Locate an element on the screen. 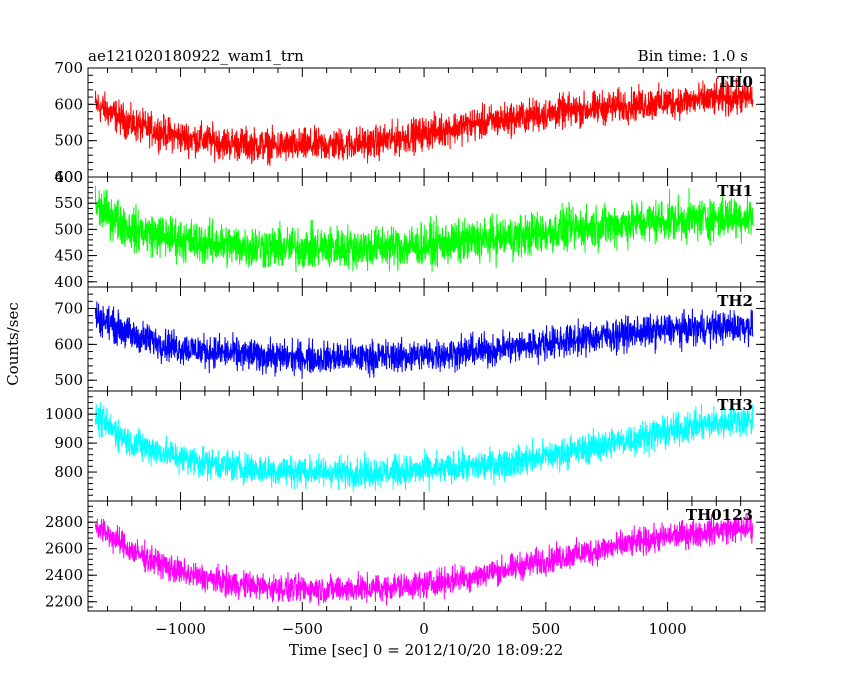  x-tick-label: 1000 is located at coordinates (667, 629).